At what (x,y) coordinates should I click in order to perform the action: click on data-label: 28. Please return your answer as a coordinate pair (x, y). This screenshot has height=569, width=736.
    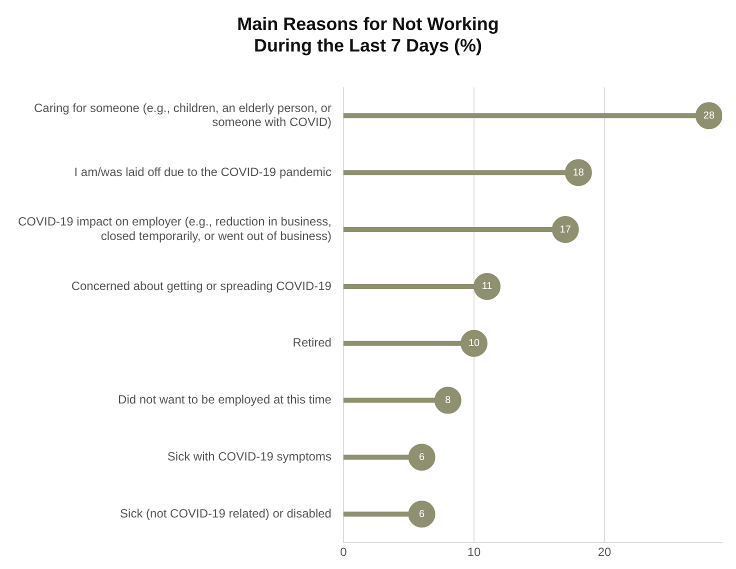
    Looking at the image, I should click on (709, 116).